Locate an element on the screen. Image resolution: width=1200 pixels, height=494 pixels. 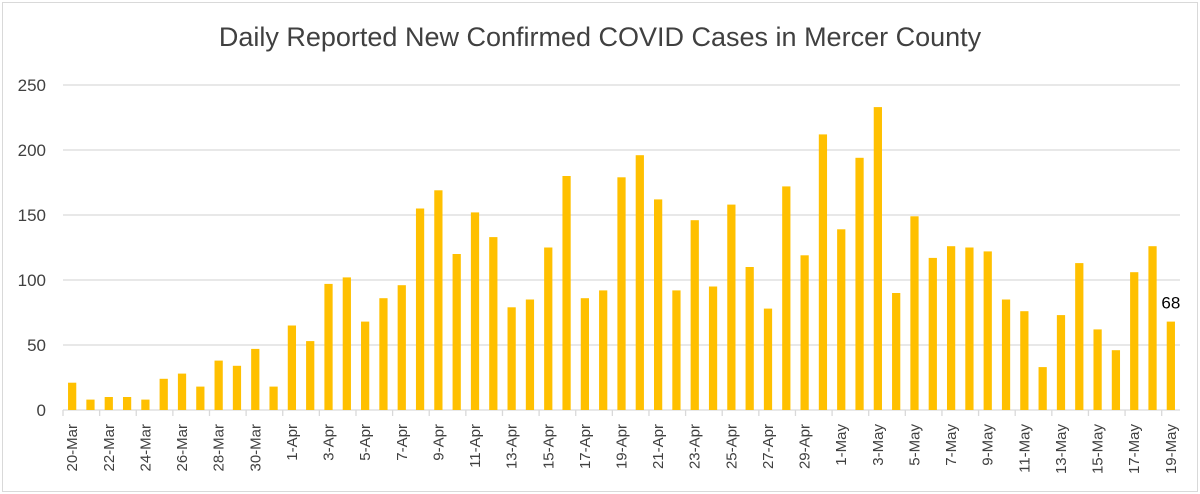
x-tick-label: 1-Apr is located at coordinates (292, 442).